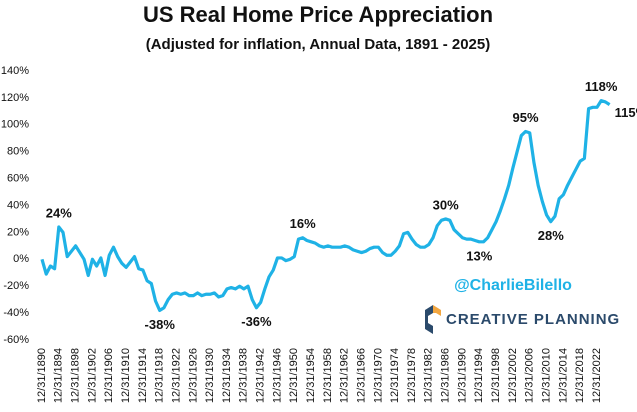 The image size is (637, 412). Describe the element at coordinates (311, 375) in the screenshot. I see `x-tick-label: 12/31/1954` at that location.